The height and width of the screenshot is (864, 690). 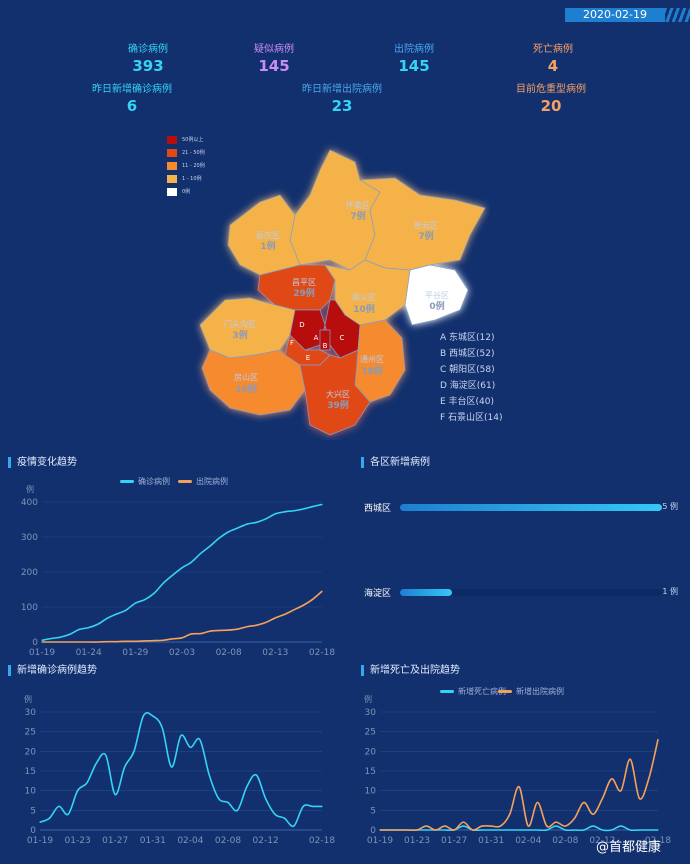 I want to click on stat-deaths: 死亡病例 4, so click(x=553, y=57).